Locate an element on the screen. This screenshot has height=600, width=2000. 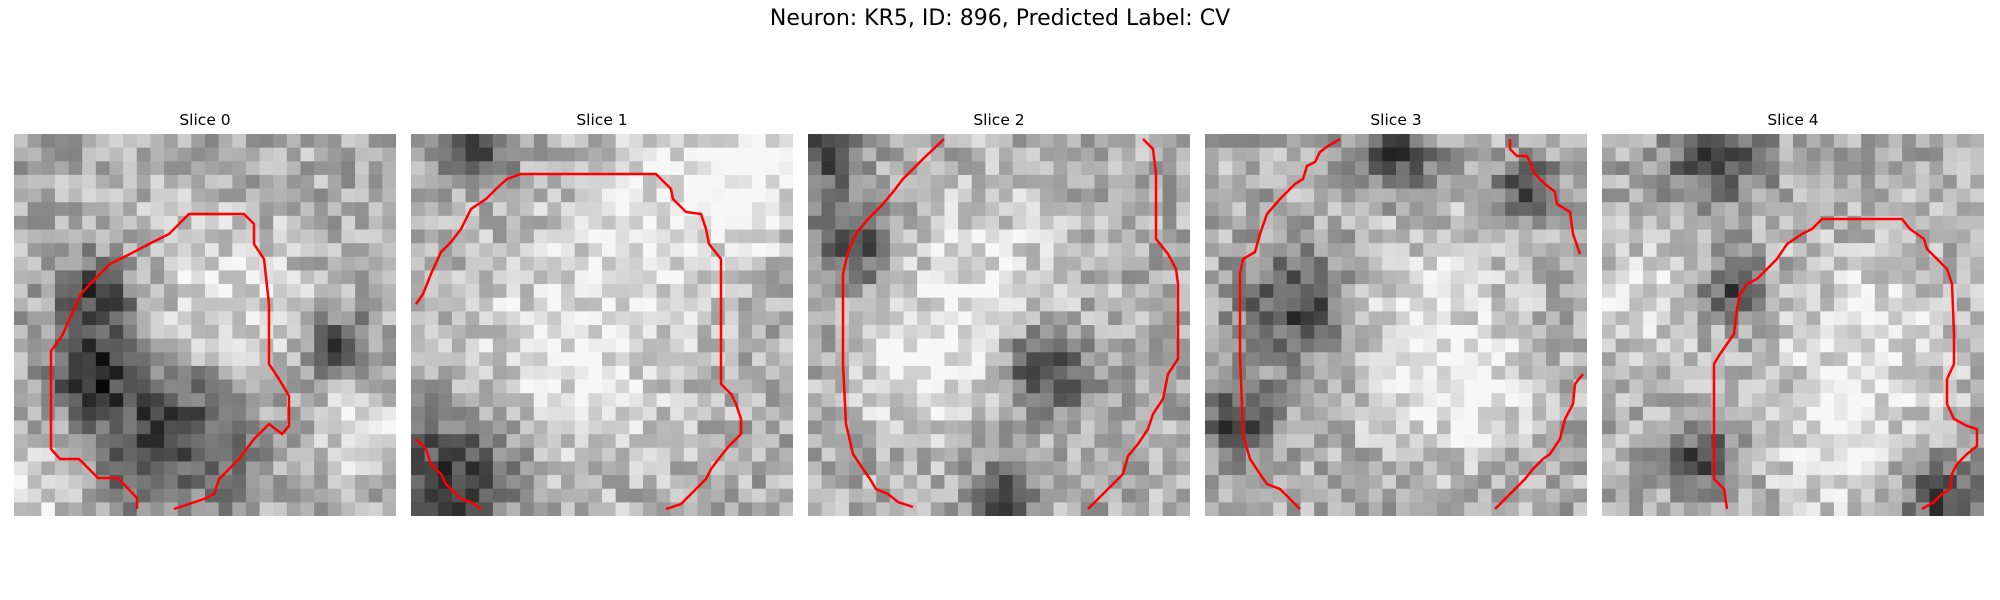
slice-title: Slice 2 is located at coordinates (999, 120).